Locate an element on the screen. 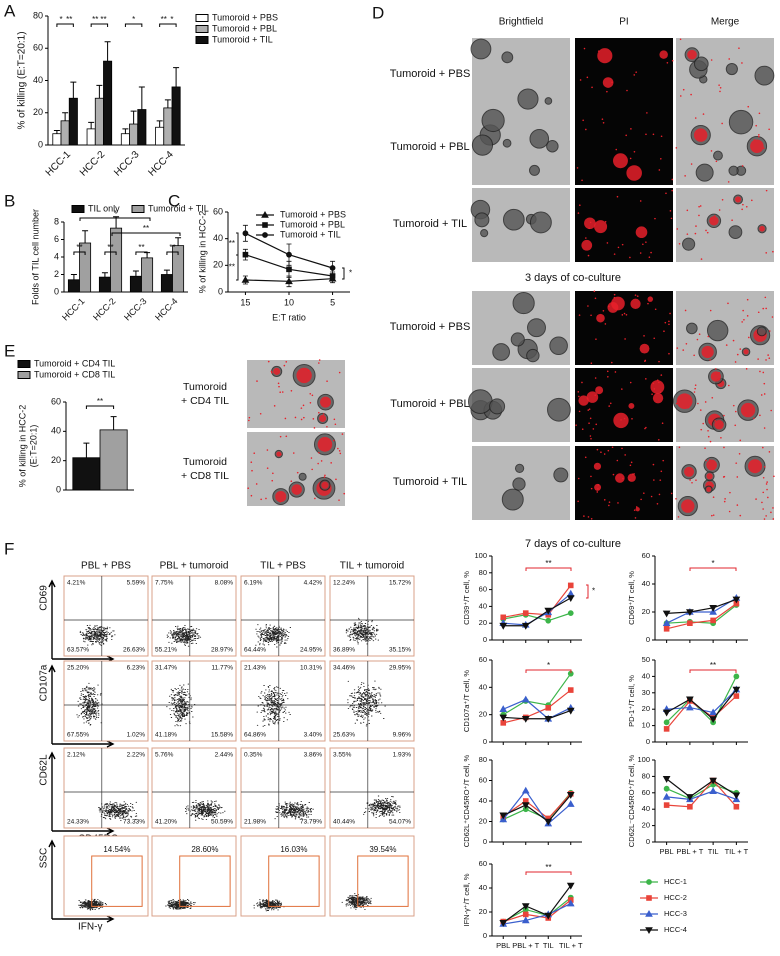  y-axis-label: CD107a⁺/T cell, % is located at coordinates (466, 701).